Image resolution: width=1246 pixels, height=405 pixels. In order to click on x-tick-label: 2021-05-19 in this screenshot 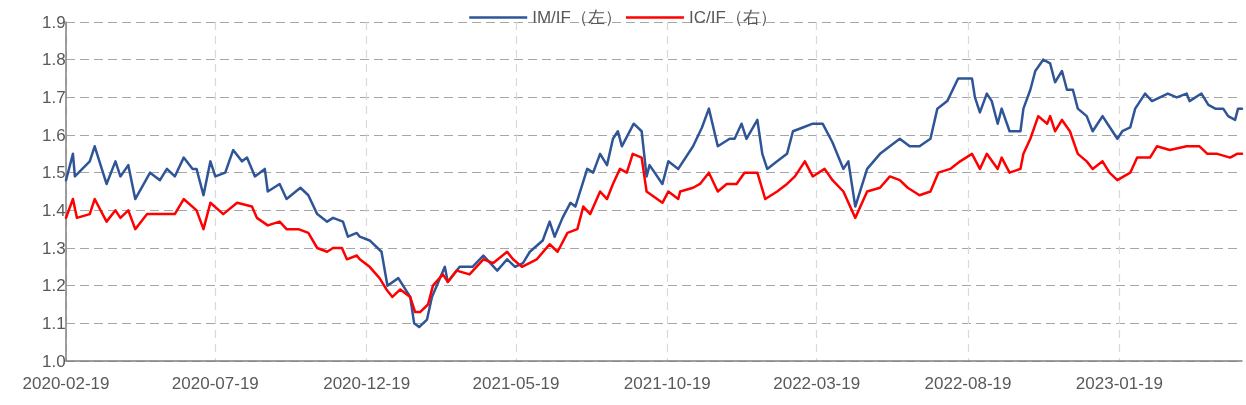, I will do `click(516, 383)`.